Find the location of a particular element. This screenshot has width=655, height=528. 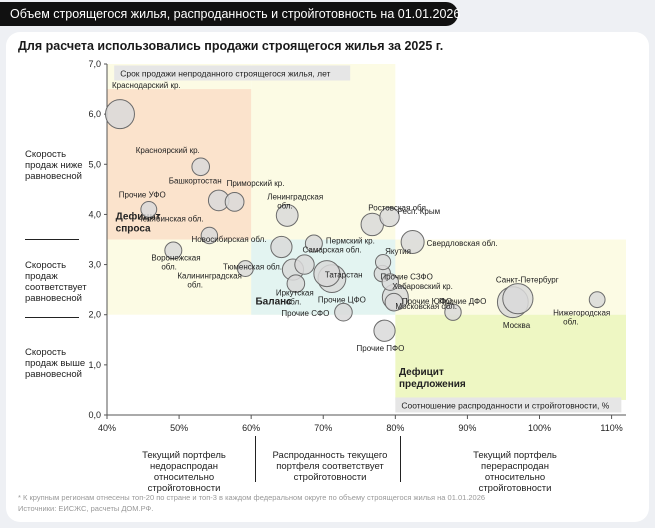

bubble-прочие-пфо is located at coordinates (384, 330).